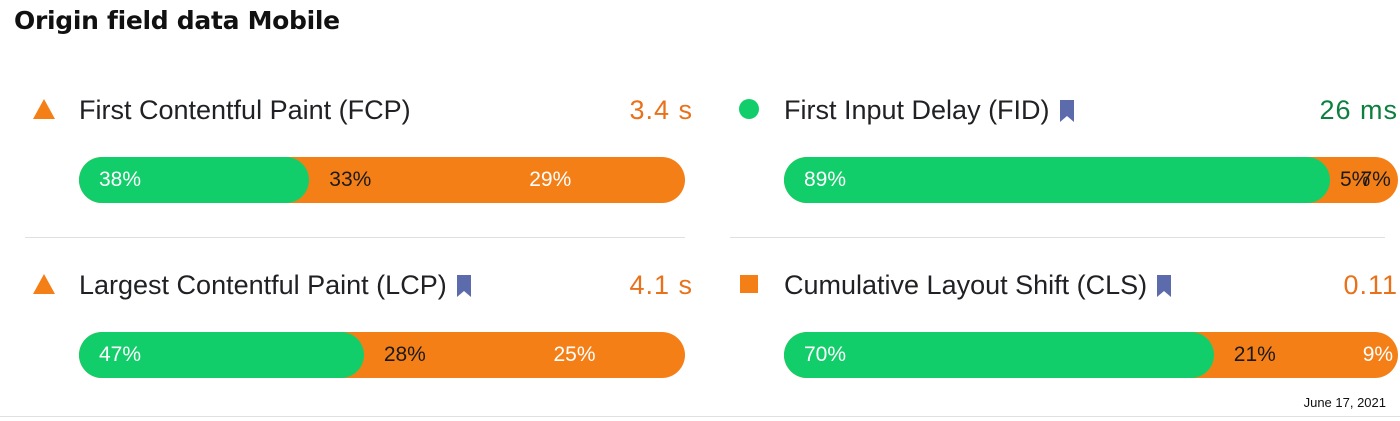  I want to click on metric-header: First Input Delay (FID) 26 ms, so click(1068, 110).